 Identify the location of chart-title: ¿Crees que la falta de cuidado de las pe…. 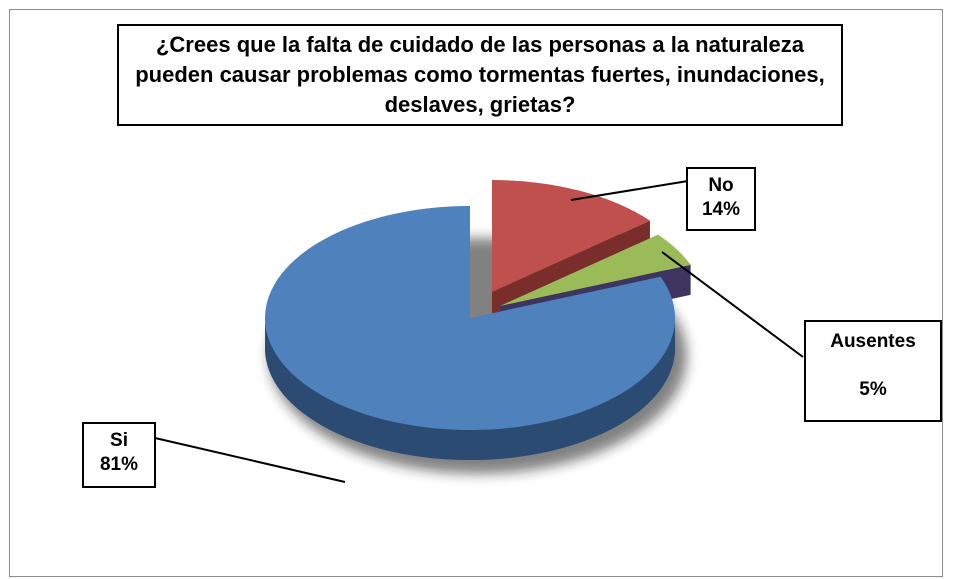
(480, 74).